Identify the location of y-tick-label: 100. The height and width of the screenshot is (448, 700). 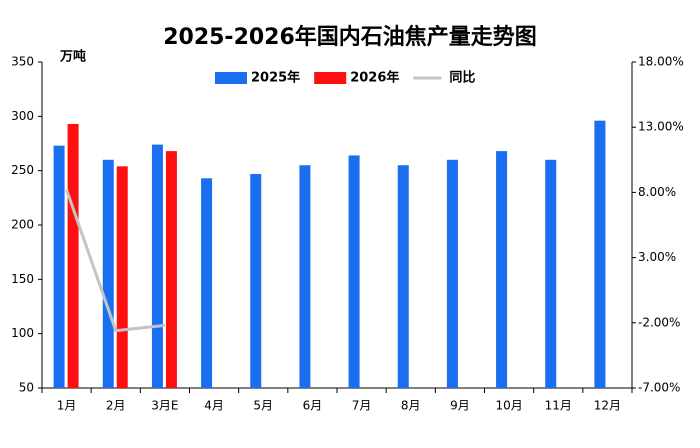
(22, 333).